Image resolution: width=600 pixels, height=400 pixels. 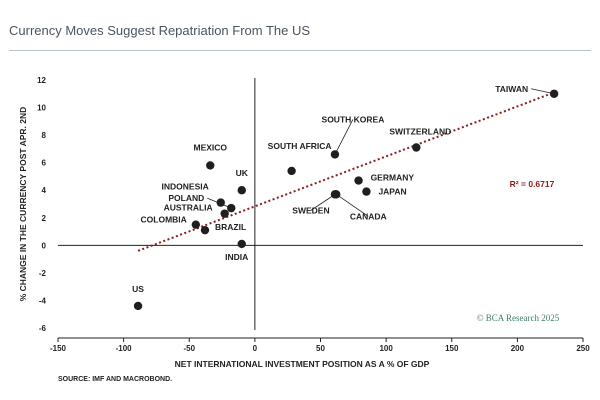 What do you see at coordinates (41, 108) in the screenshot?
I see `y-tick-label: 10` at bounding box center [41, 108].